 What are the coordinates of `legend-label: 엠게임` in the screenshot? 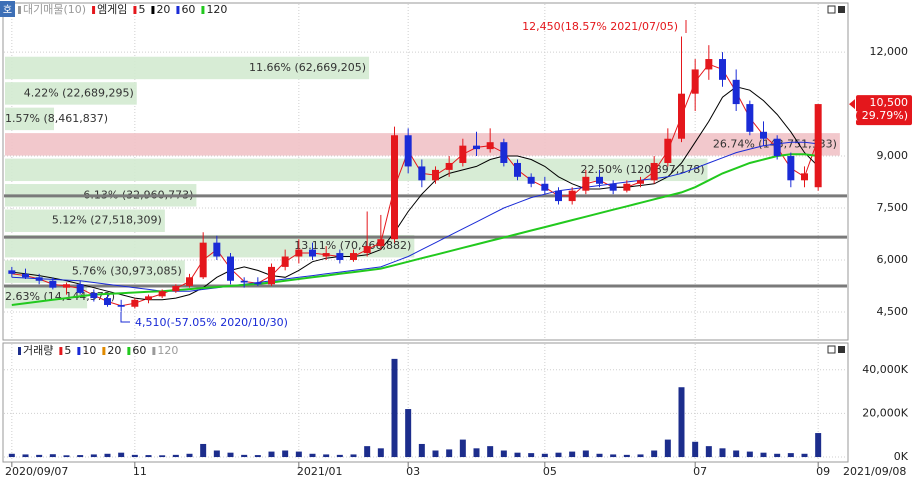 It's located at (112, 9).